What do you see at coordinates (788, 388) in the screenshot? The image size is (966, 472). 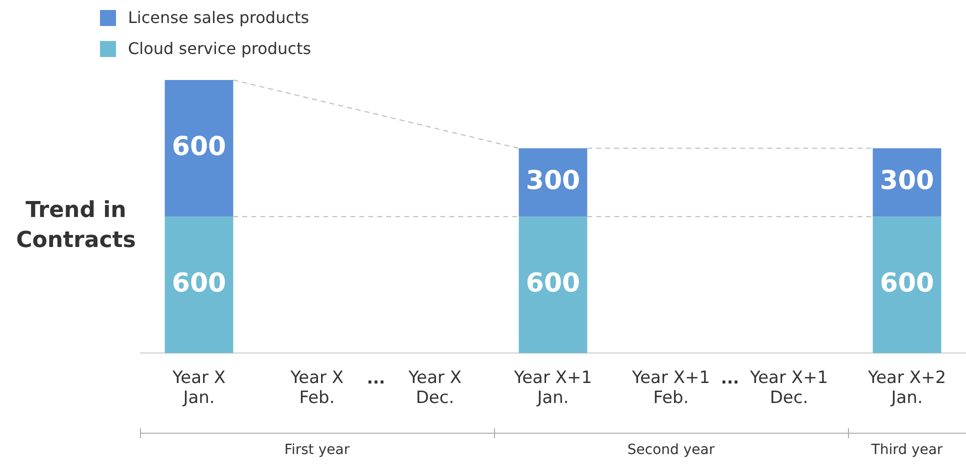 I see `x-tick-label: Year X+1 Dec.` at bounding box center [788, 388].